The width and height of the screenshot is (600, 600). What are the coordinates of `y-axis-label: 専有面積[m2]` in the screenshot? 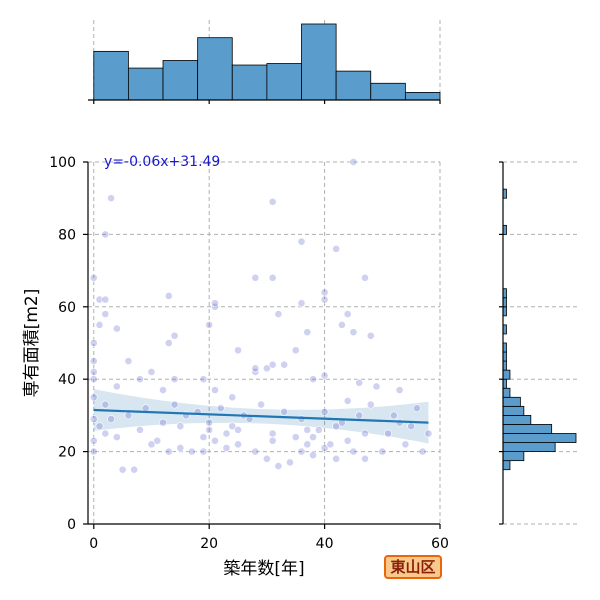 It's located at (32, 343).